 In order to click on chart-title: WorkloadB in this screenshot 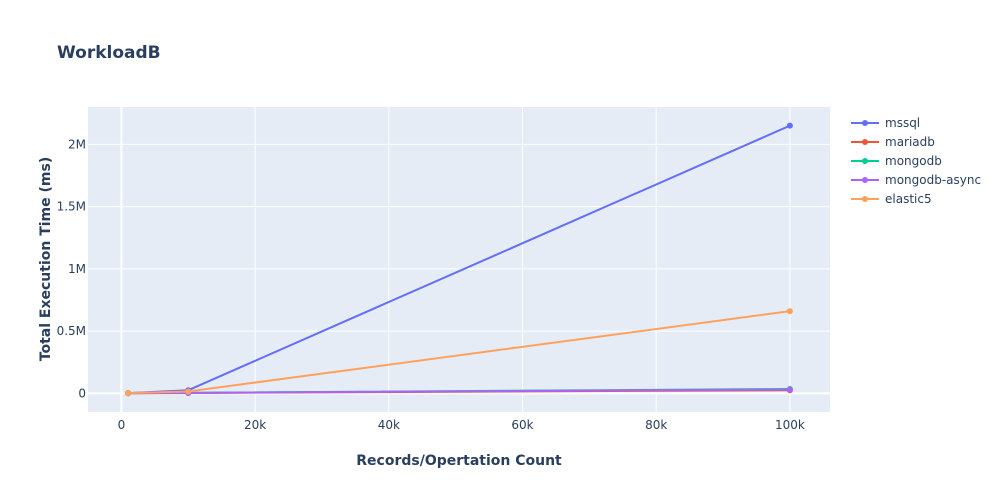, I will do `click(109, 53)`.